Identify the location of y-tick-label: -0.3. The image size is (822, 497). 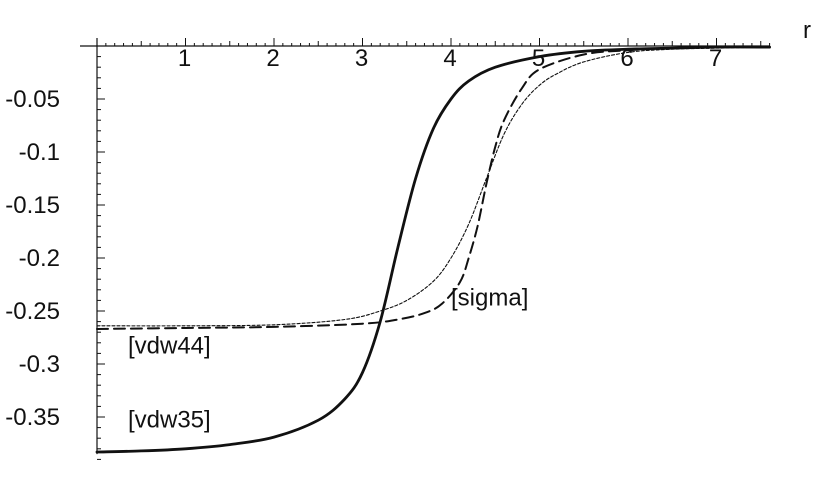
(39, 364).